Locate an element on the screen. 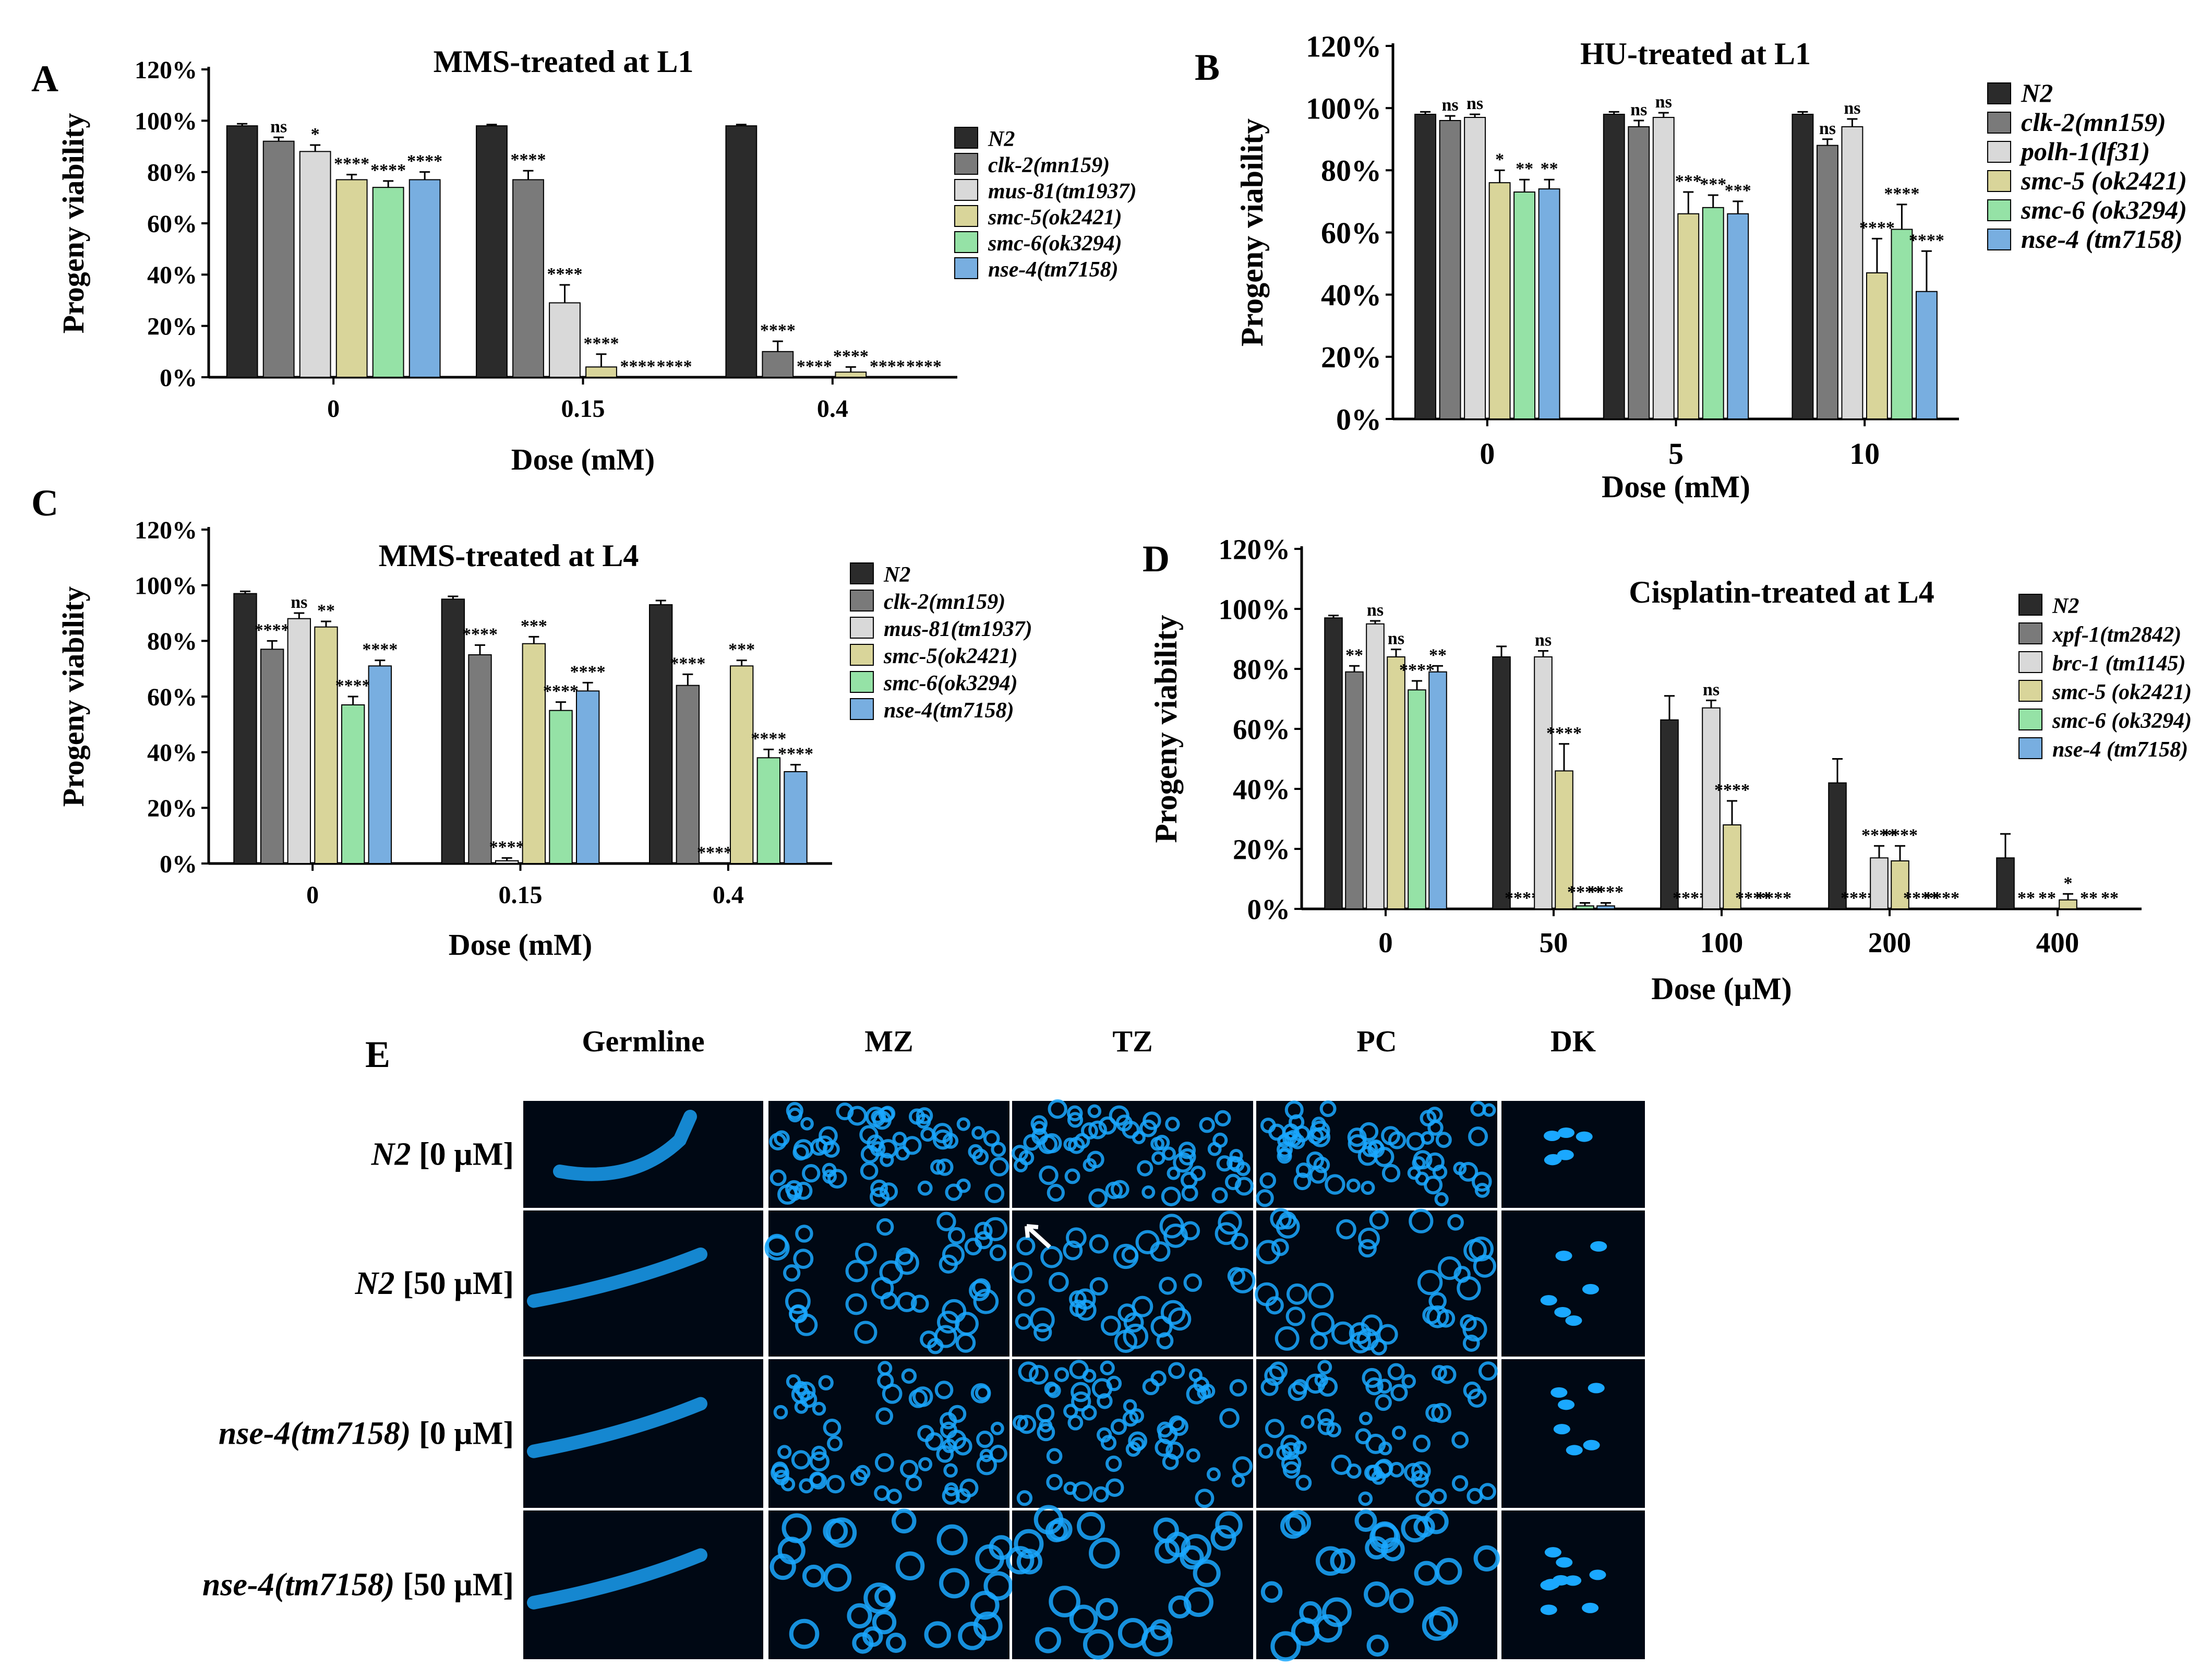 This screenshot has height=1679, width=2212. bar-n2 is located at coordinates (1502, 783).